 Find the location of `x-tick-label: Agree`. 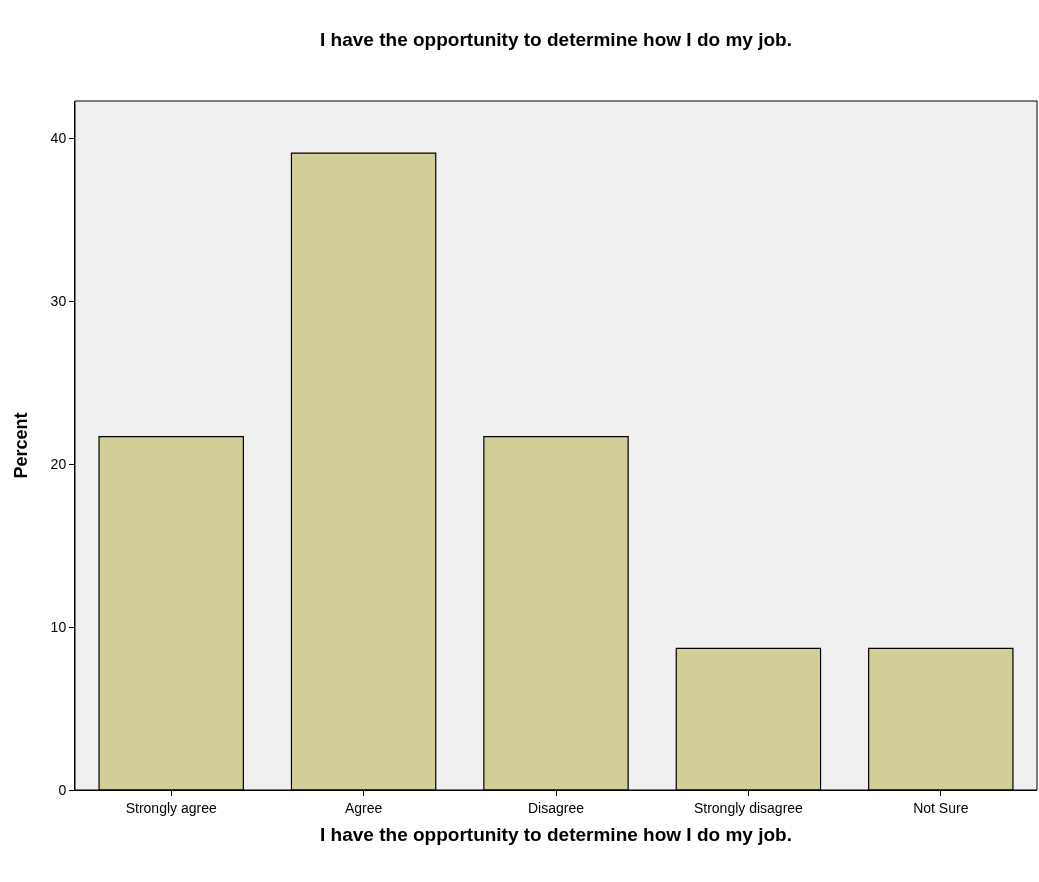

x-tick-label: Agree is located at coordinates (363, 807).